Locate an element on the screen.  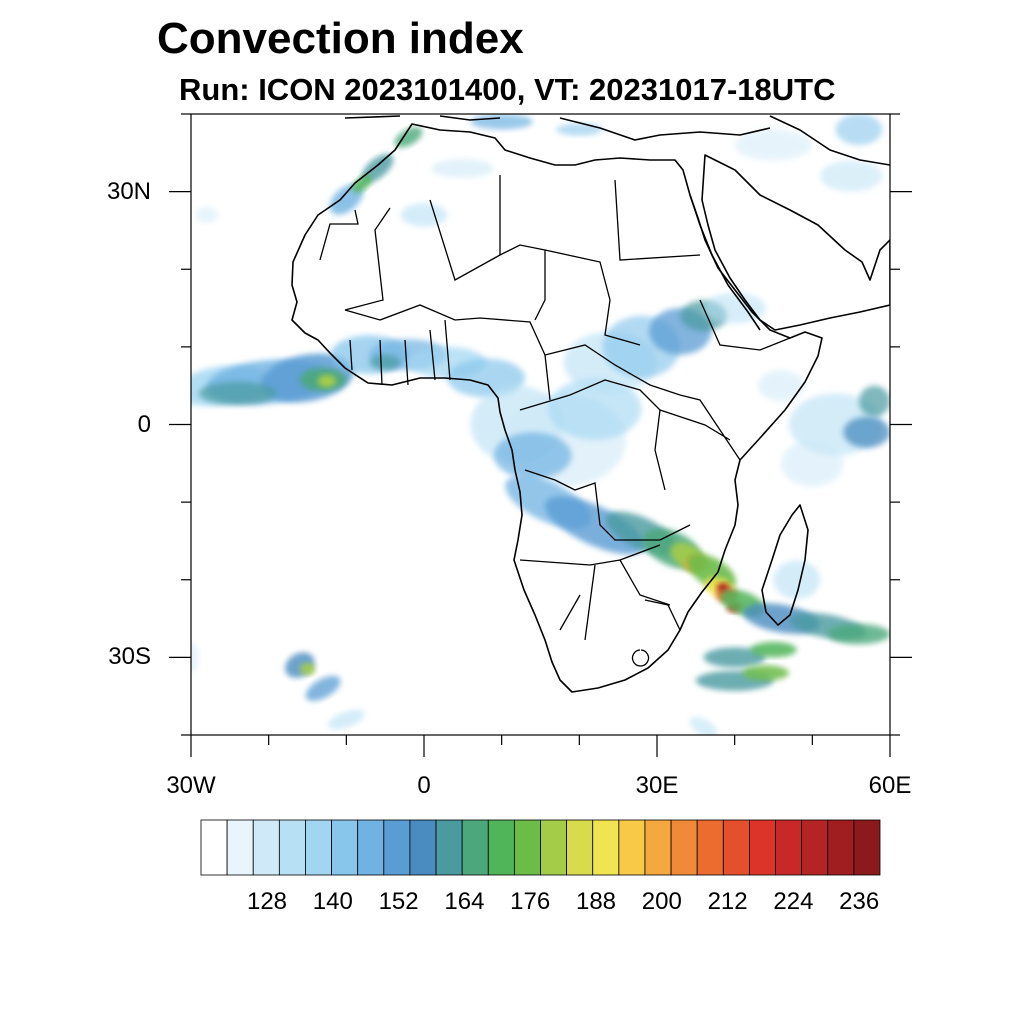
colorbar-label: 128 is located at coordinates (267, 901).